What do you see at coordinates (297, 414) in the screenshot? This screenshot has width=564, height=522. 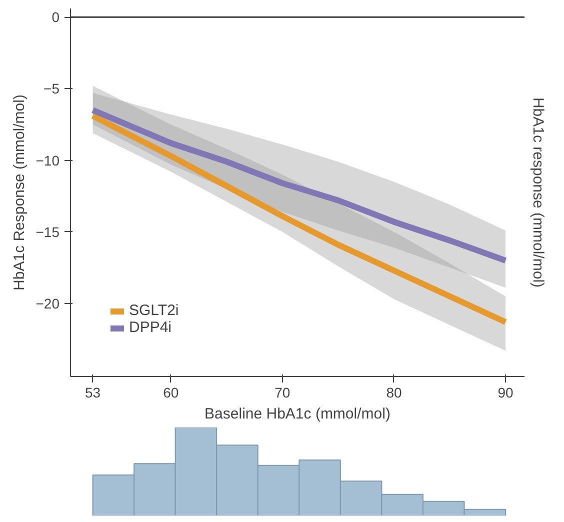 I see `x-axis-title: Baseline HbA1c (mmol/mol)` at bounding box center [297, 414].